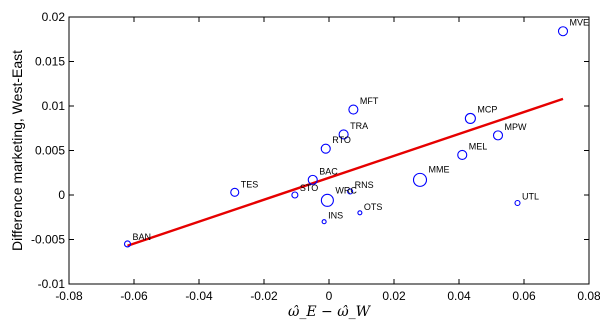  What do you see at coordinates (364, 185) in the screenshot?
I see `point-label-rns: RNS` at bounding box center [364, 185].